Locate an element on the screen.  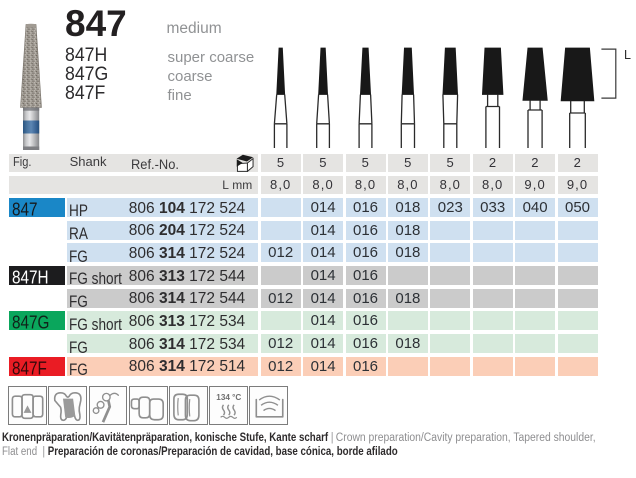
svg-text: L is located at coordinates (627, 55).